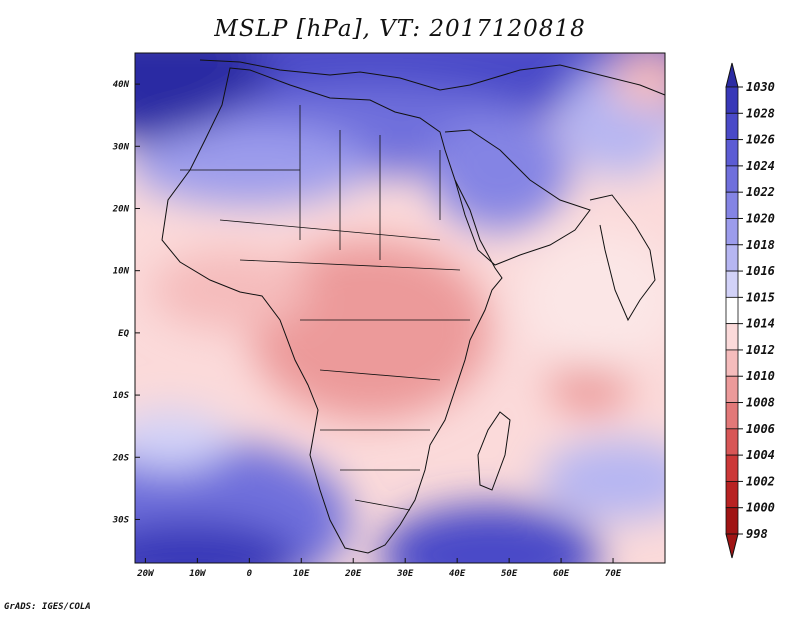 This screenshot has width=800, height=618. I want to click on lon-tick-label: 10E, so click(301, 574).